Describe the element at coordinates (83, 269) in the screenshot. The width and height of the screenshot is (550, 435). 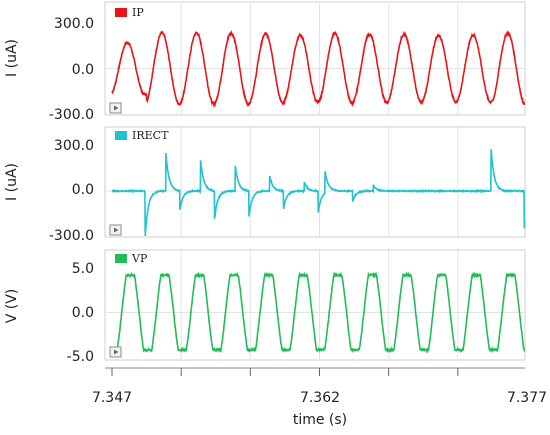
I see `ytick-vp-top: 5.0` at that location.